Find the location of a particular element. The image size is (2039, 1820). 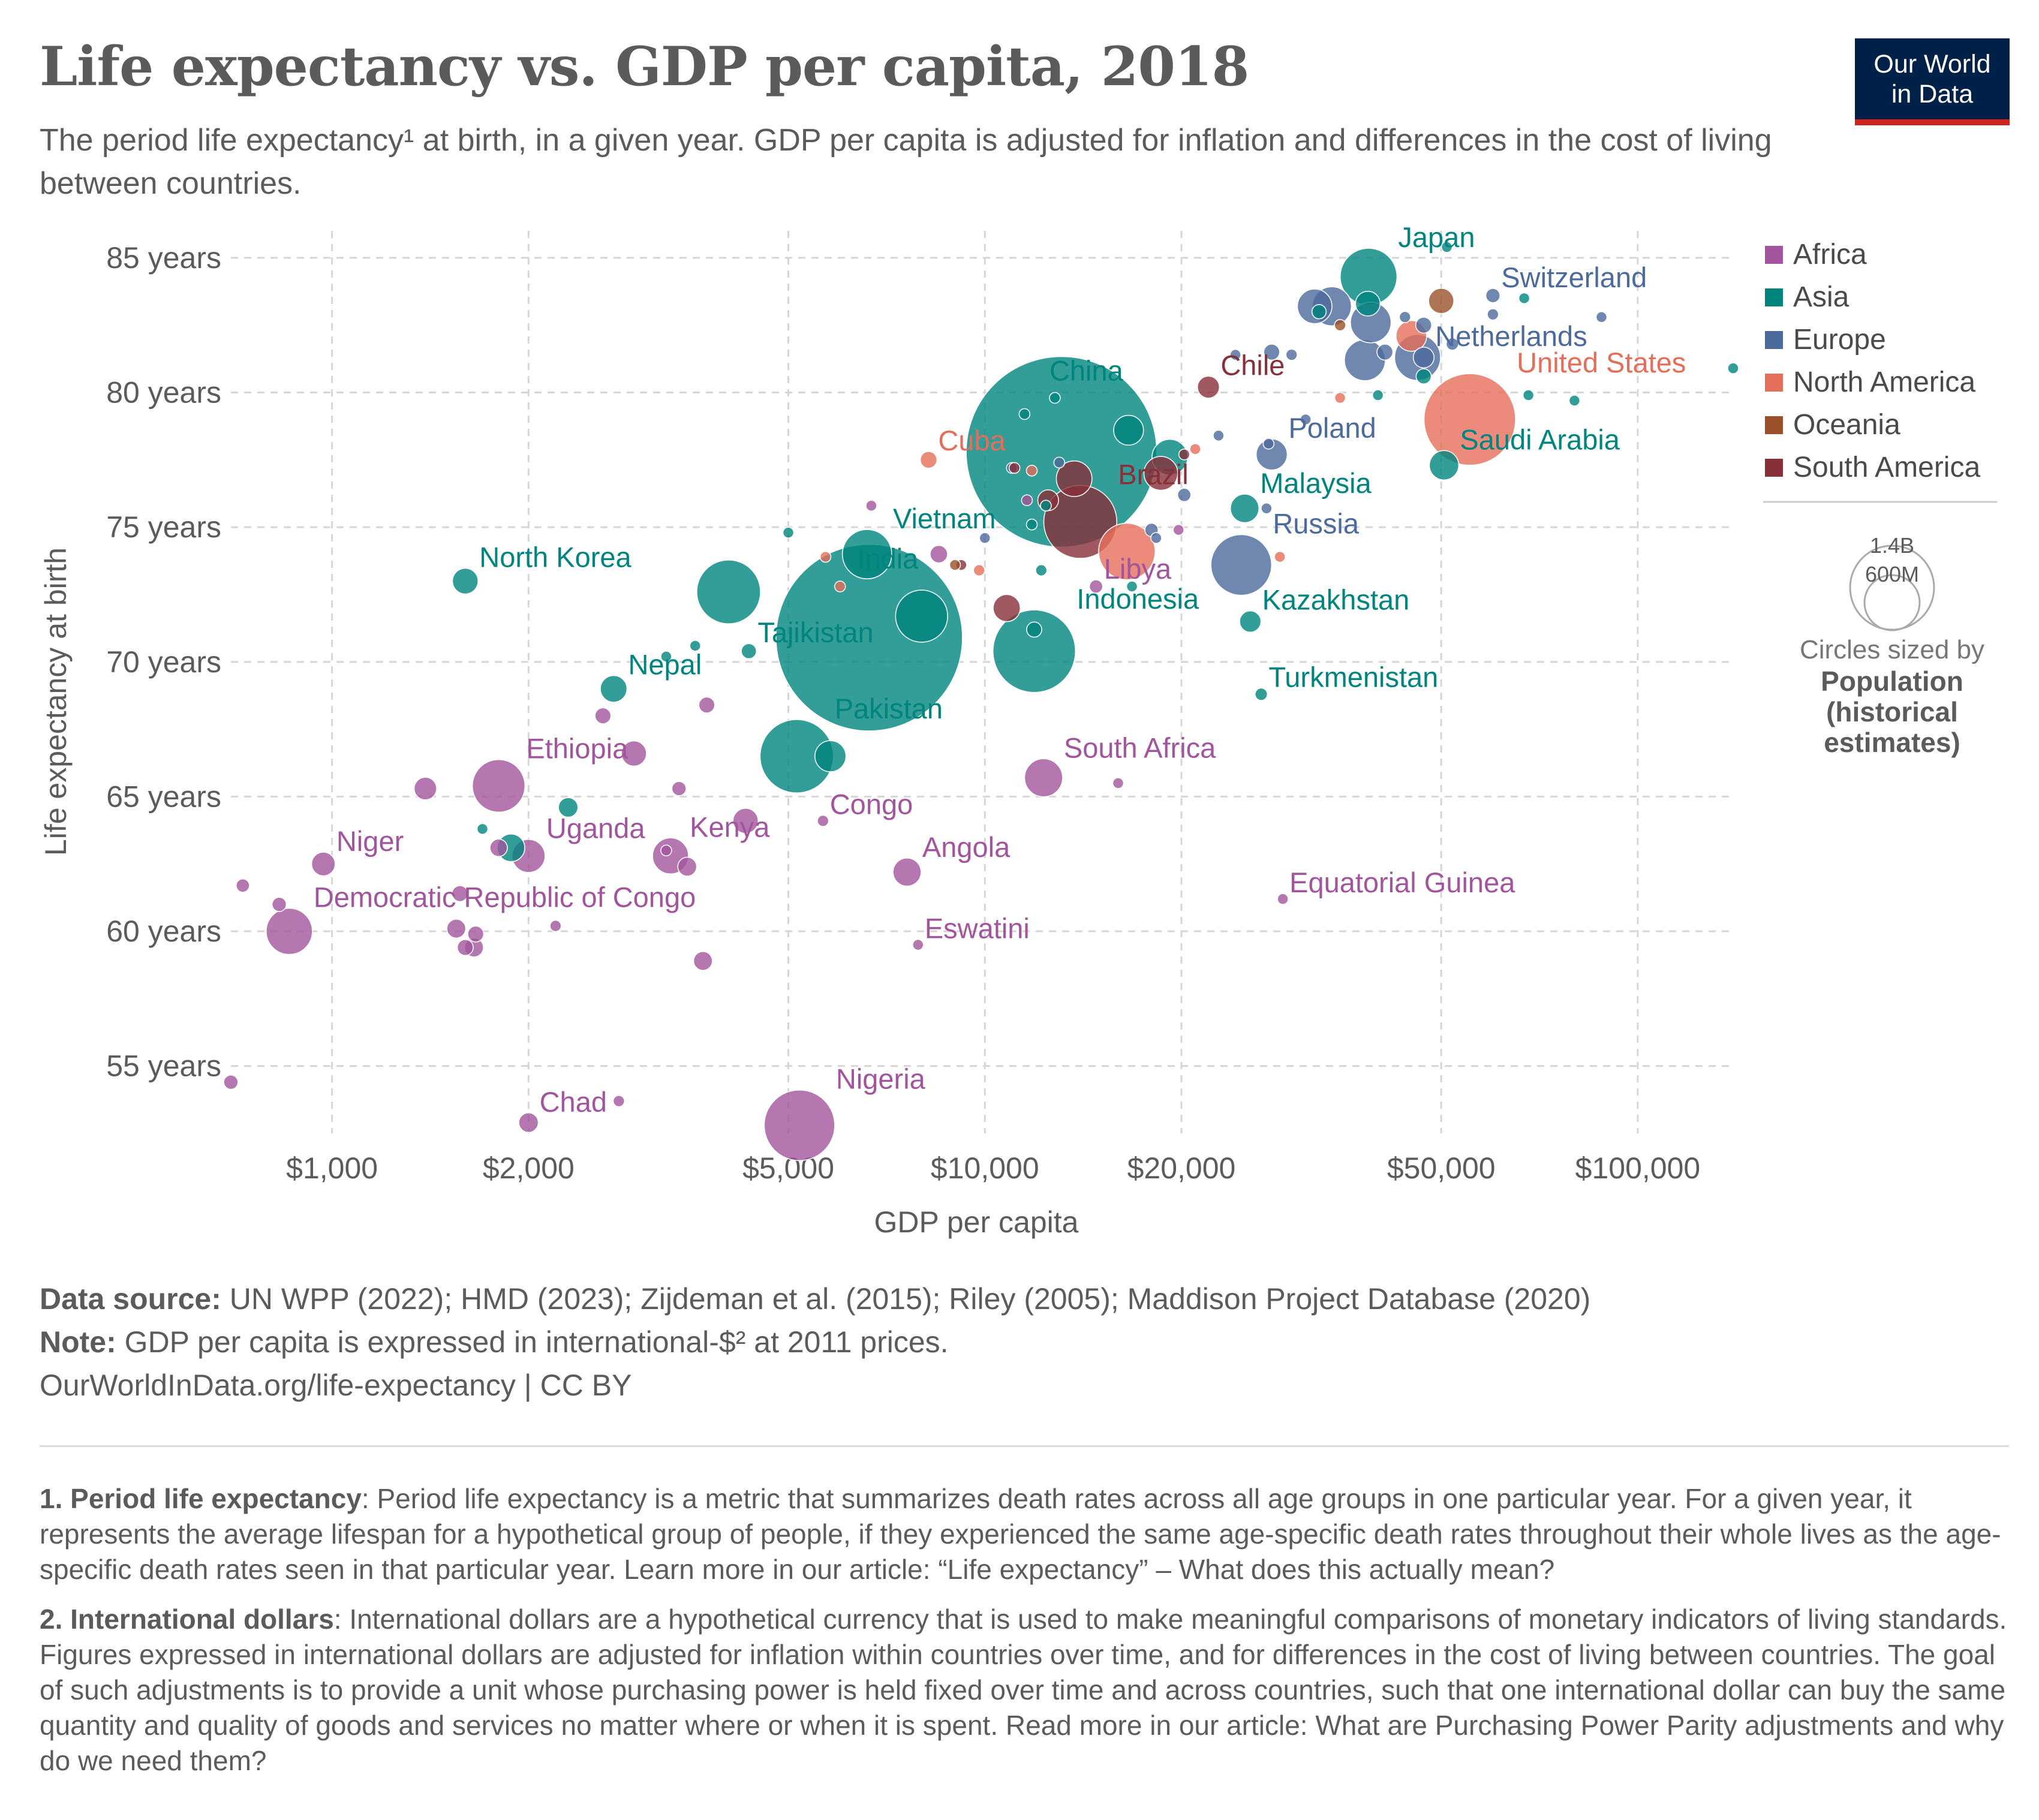

legend-item: South America is located at coordinates (1887, 467).